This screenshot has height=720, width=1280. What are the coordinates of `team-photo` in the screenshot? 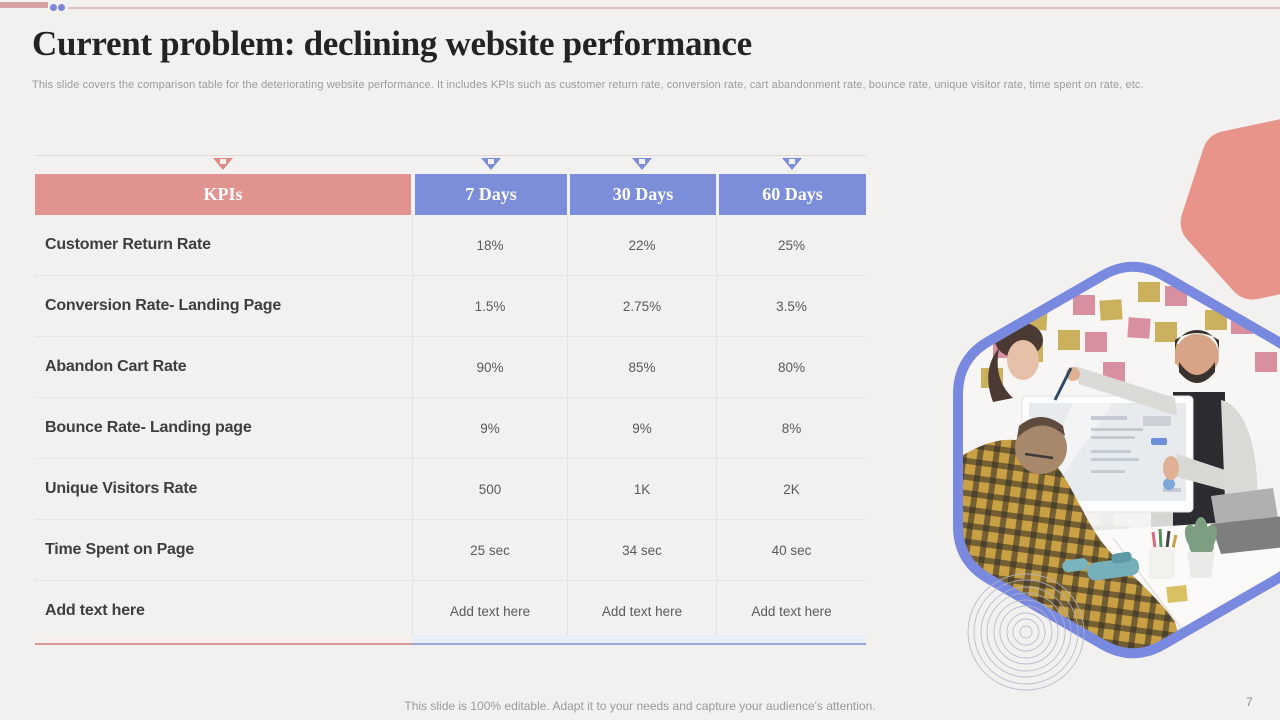 It's located at (1119, 460).